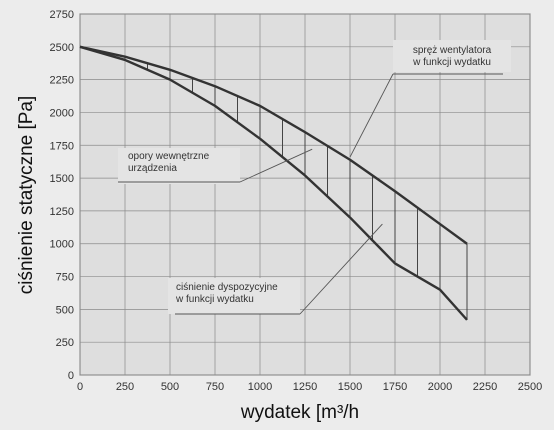 This screenshot has height=430, width=554. I want to click on annotation-text: ciśnienie dyspozycyjne, so click(227, 287).